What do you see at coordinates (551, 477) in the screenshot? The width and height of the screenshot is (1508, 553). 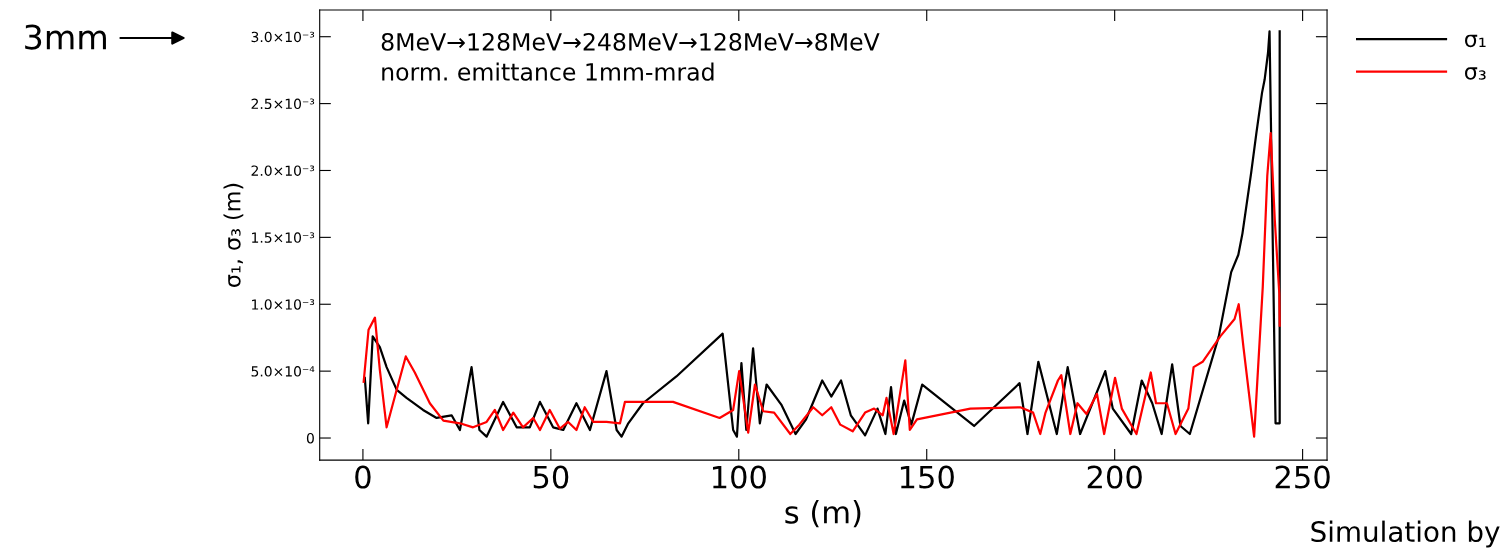 I see `x-tick-label: 50` at bounding box center [551, 477].